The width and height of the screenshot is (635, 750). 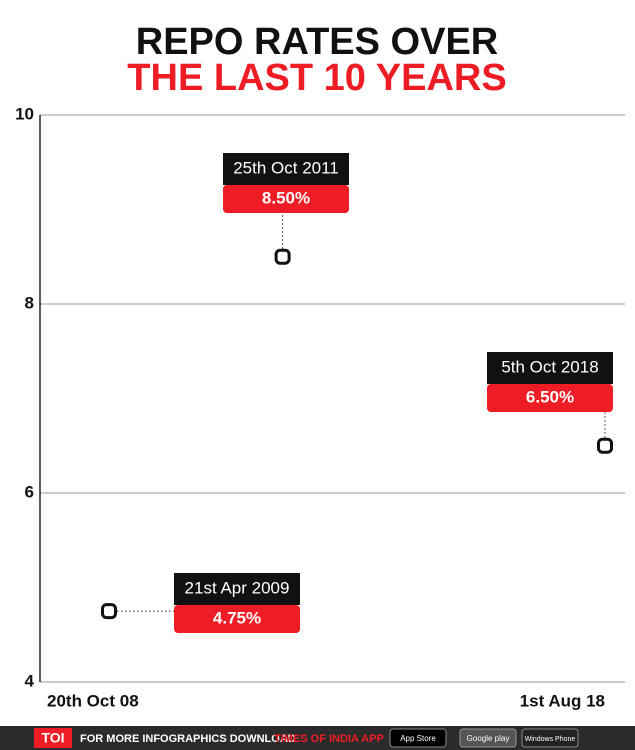 What do you see at coordinates (329, 739) in the screenshot?
I see `footer-app: TIMES OF INDIA APP` at bounding box center [329, 739].